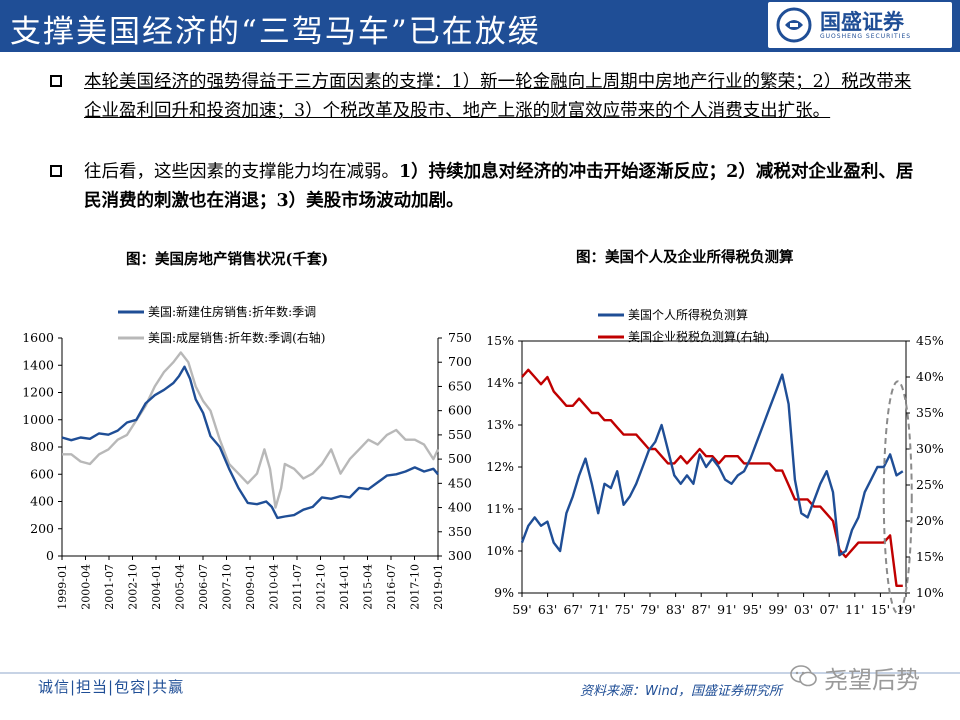  What do you see at coordinates (547, 609) in the screenshot?
I see `x-tick-label: 63'` at bounding box center [547, 609].